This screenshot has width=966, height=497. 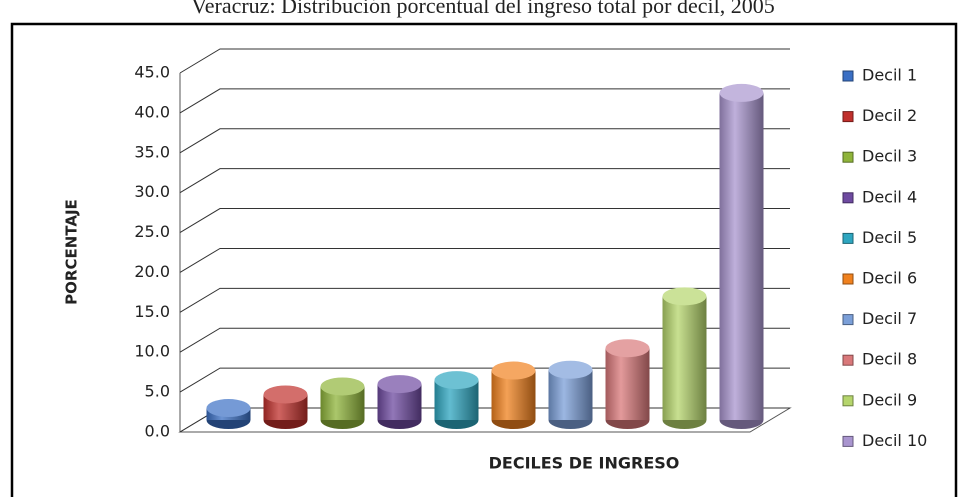 I want to click on y-tick-label: 5.0, so click(x=157, y=391).